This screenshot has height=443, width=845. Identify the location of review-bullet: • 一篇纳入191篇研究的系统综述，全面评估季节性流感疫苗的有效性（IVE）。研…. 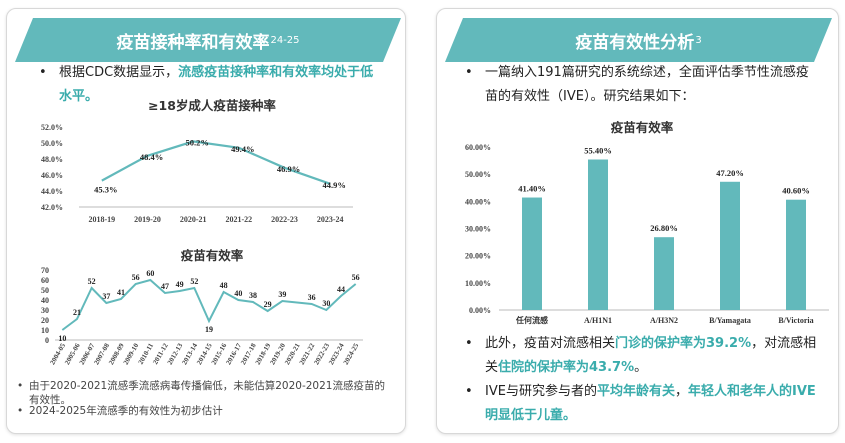
(640, 85).